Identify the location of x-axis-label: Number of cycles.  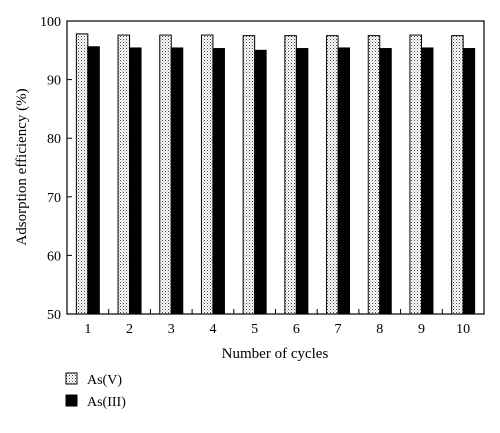
(275, 354).